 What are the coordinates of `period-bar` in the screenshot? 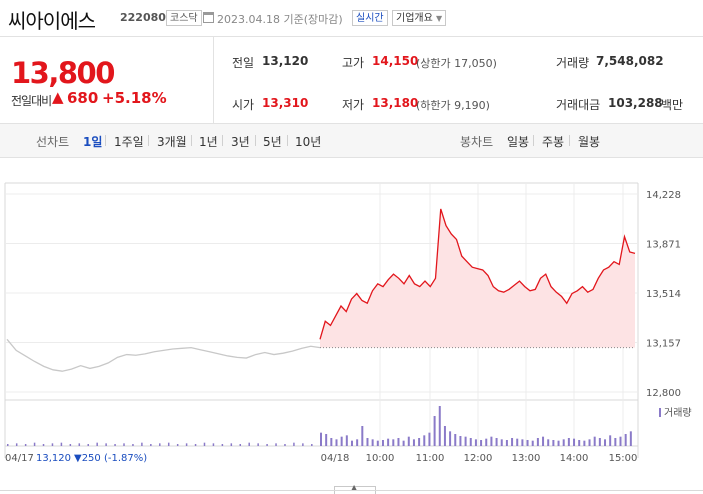 It's located at (351, 141).